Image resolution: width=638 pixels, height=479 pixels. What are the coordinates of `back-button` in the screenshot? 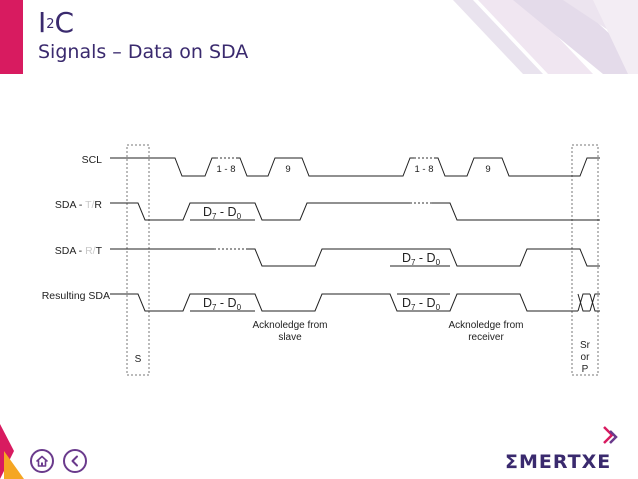 It's located at (75, 461).